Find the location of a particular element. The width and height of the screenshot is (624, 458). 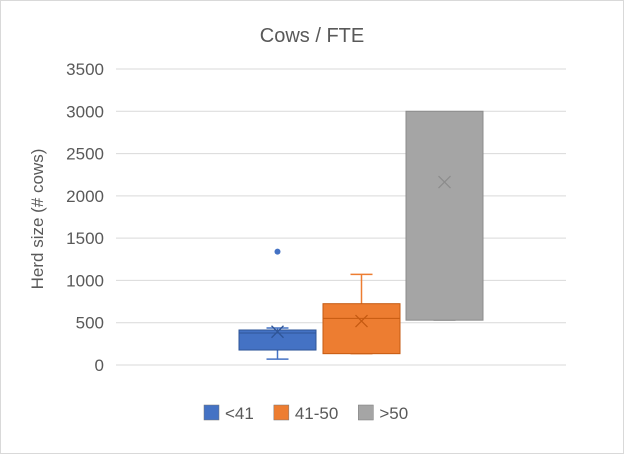

y-tick-label: 0 is located at coordinates (99, 365).